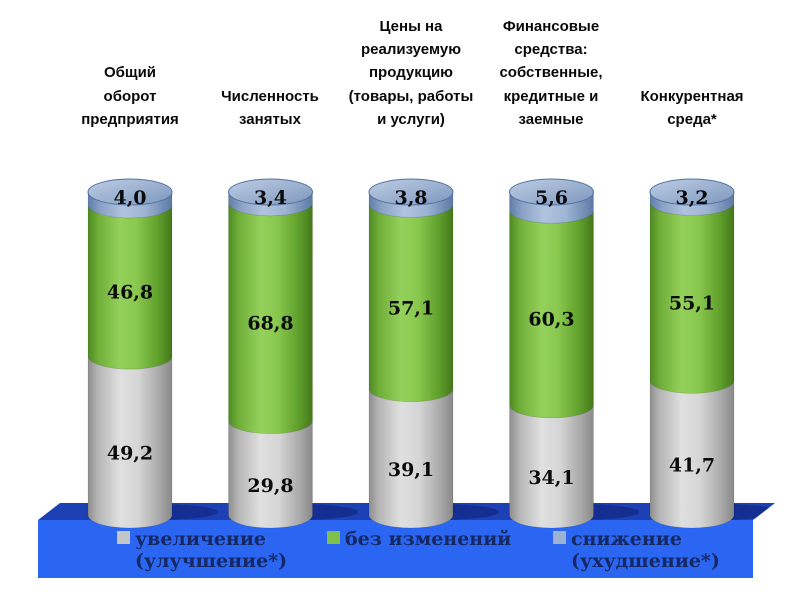 The image size is (800, 600). What do you see at coordinates (130, 353) in the screenshot?
I see `cylinder-column-1: 4,0 46,8 49,2` at bounding box center [130, 353].